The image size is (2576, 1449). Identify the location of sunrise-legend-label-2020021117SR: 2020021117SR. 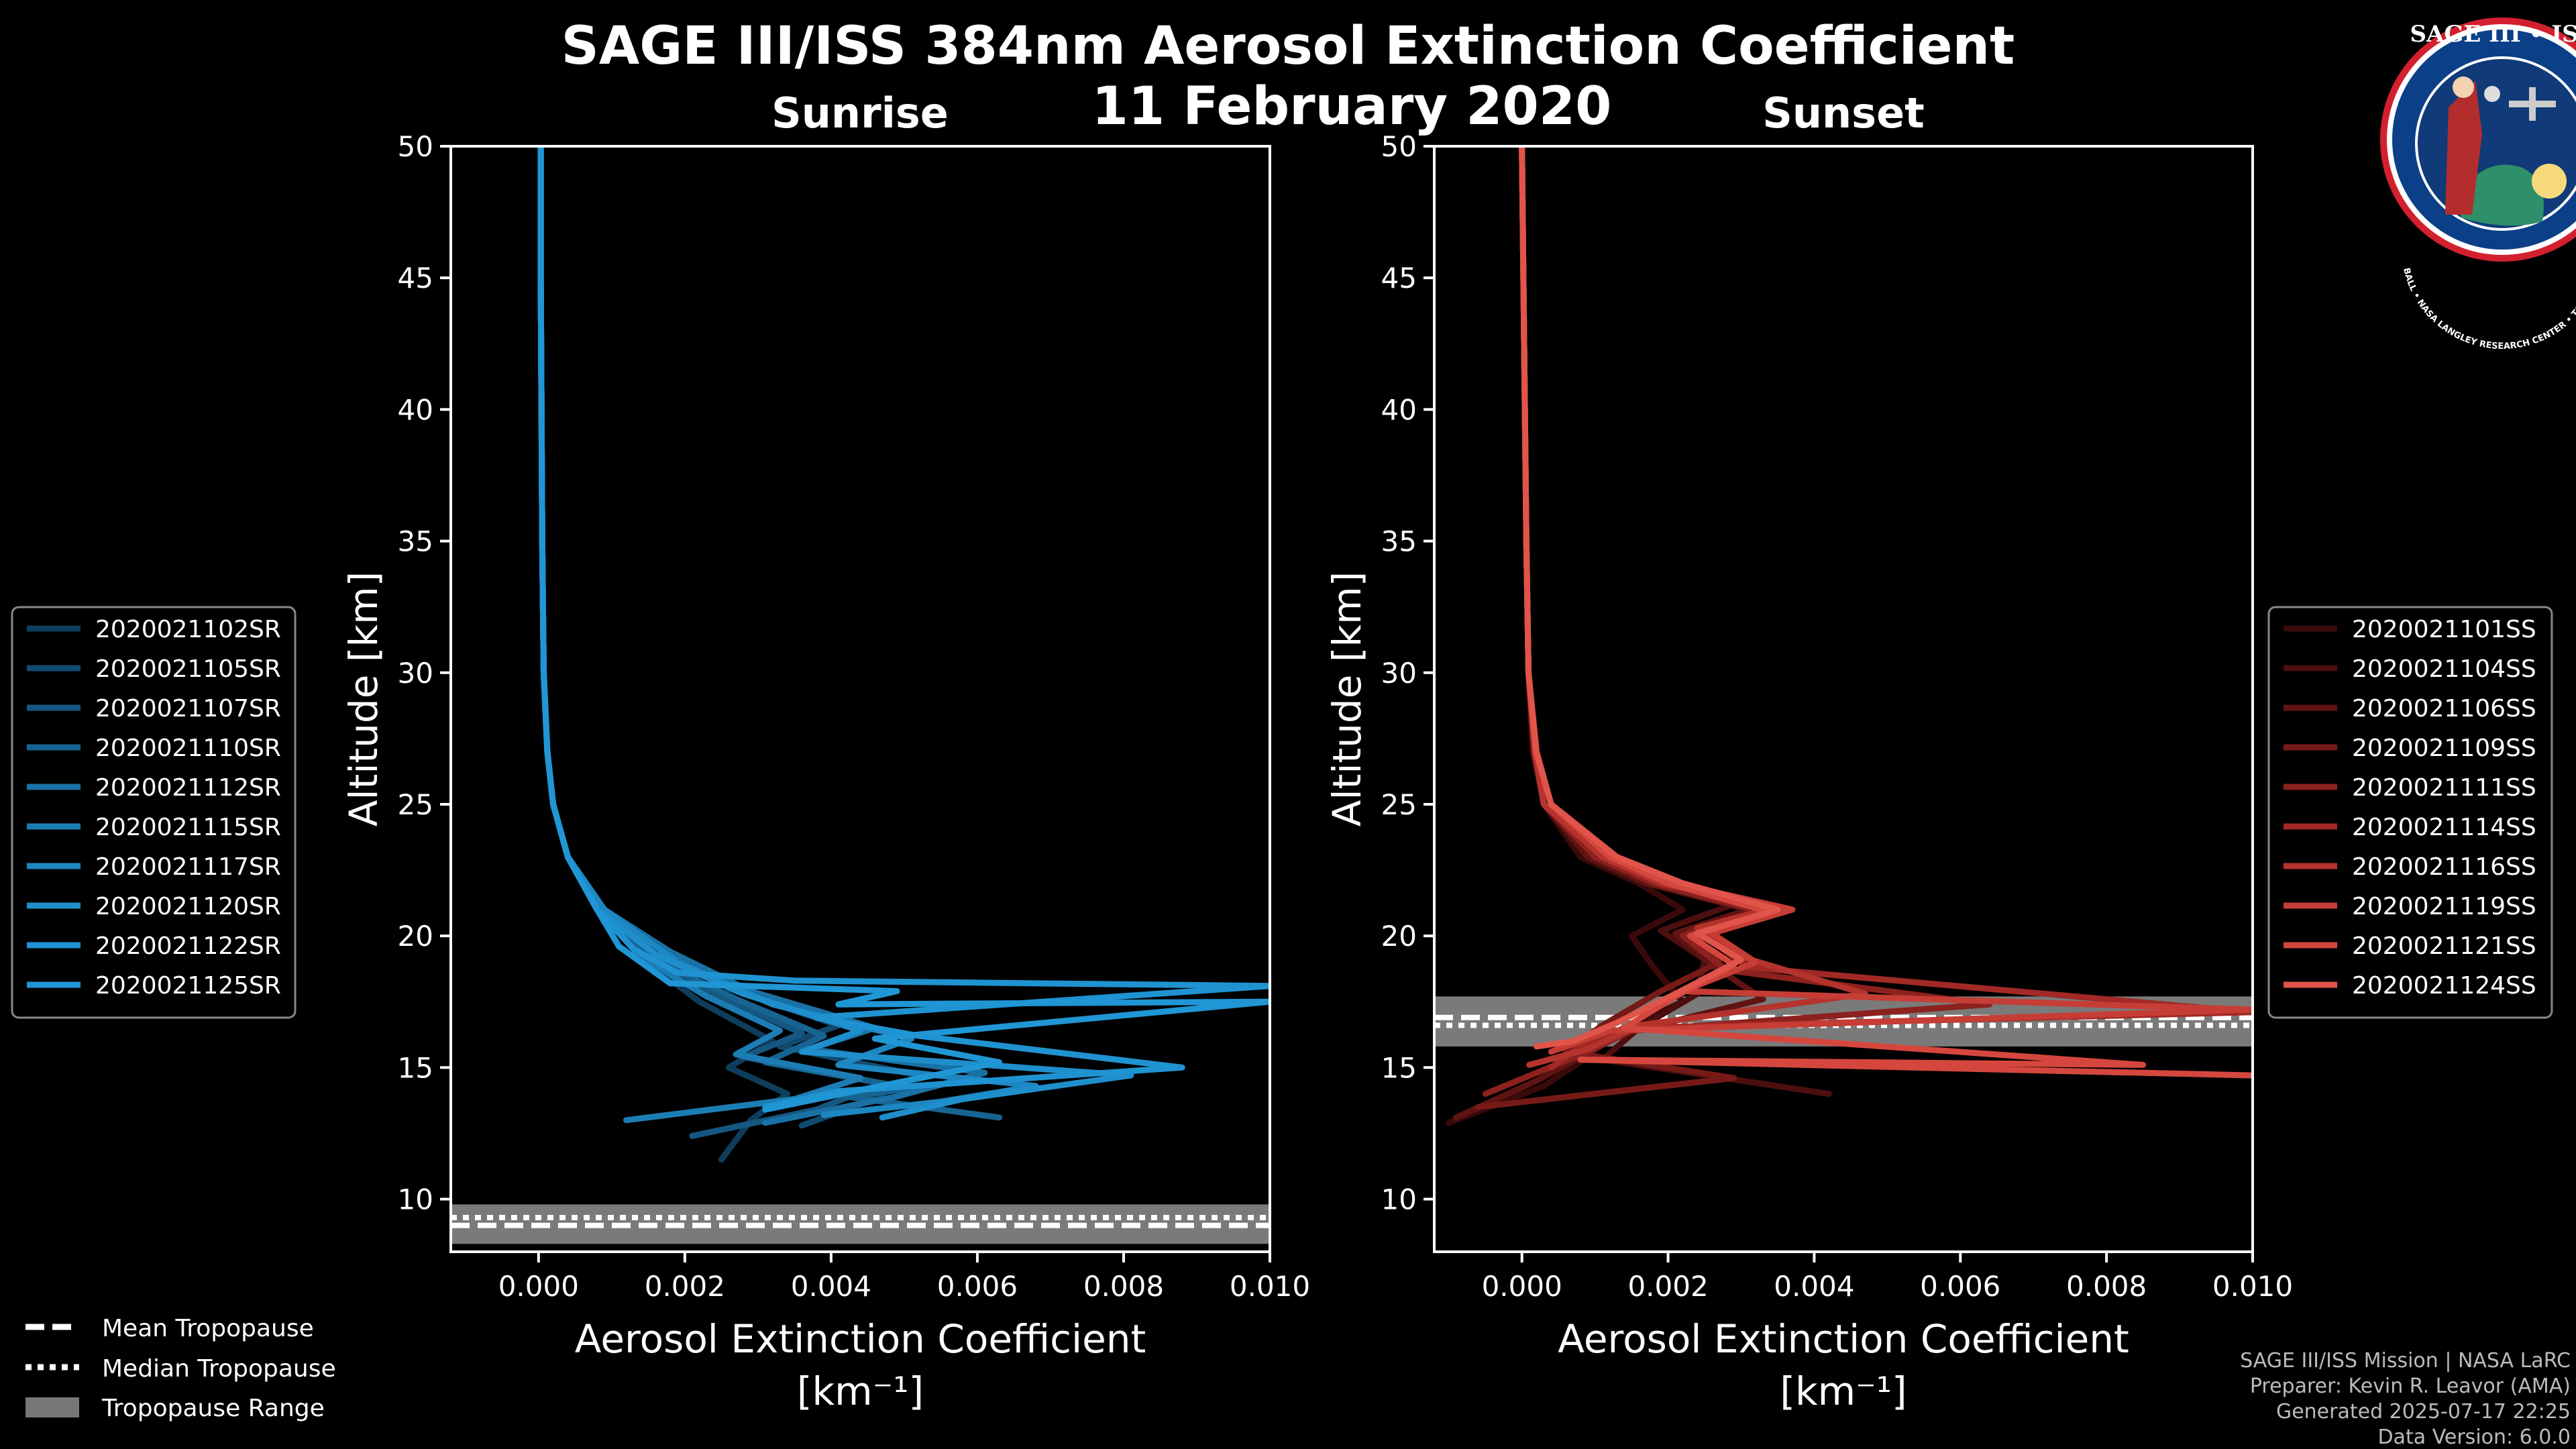
(188, 867).